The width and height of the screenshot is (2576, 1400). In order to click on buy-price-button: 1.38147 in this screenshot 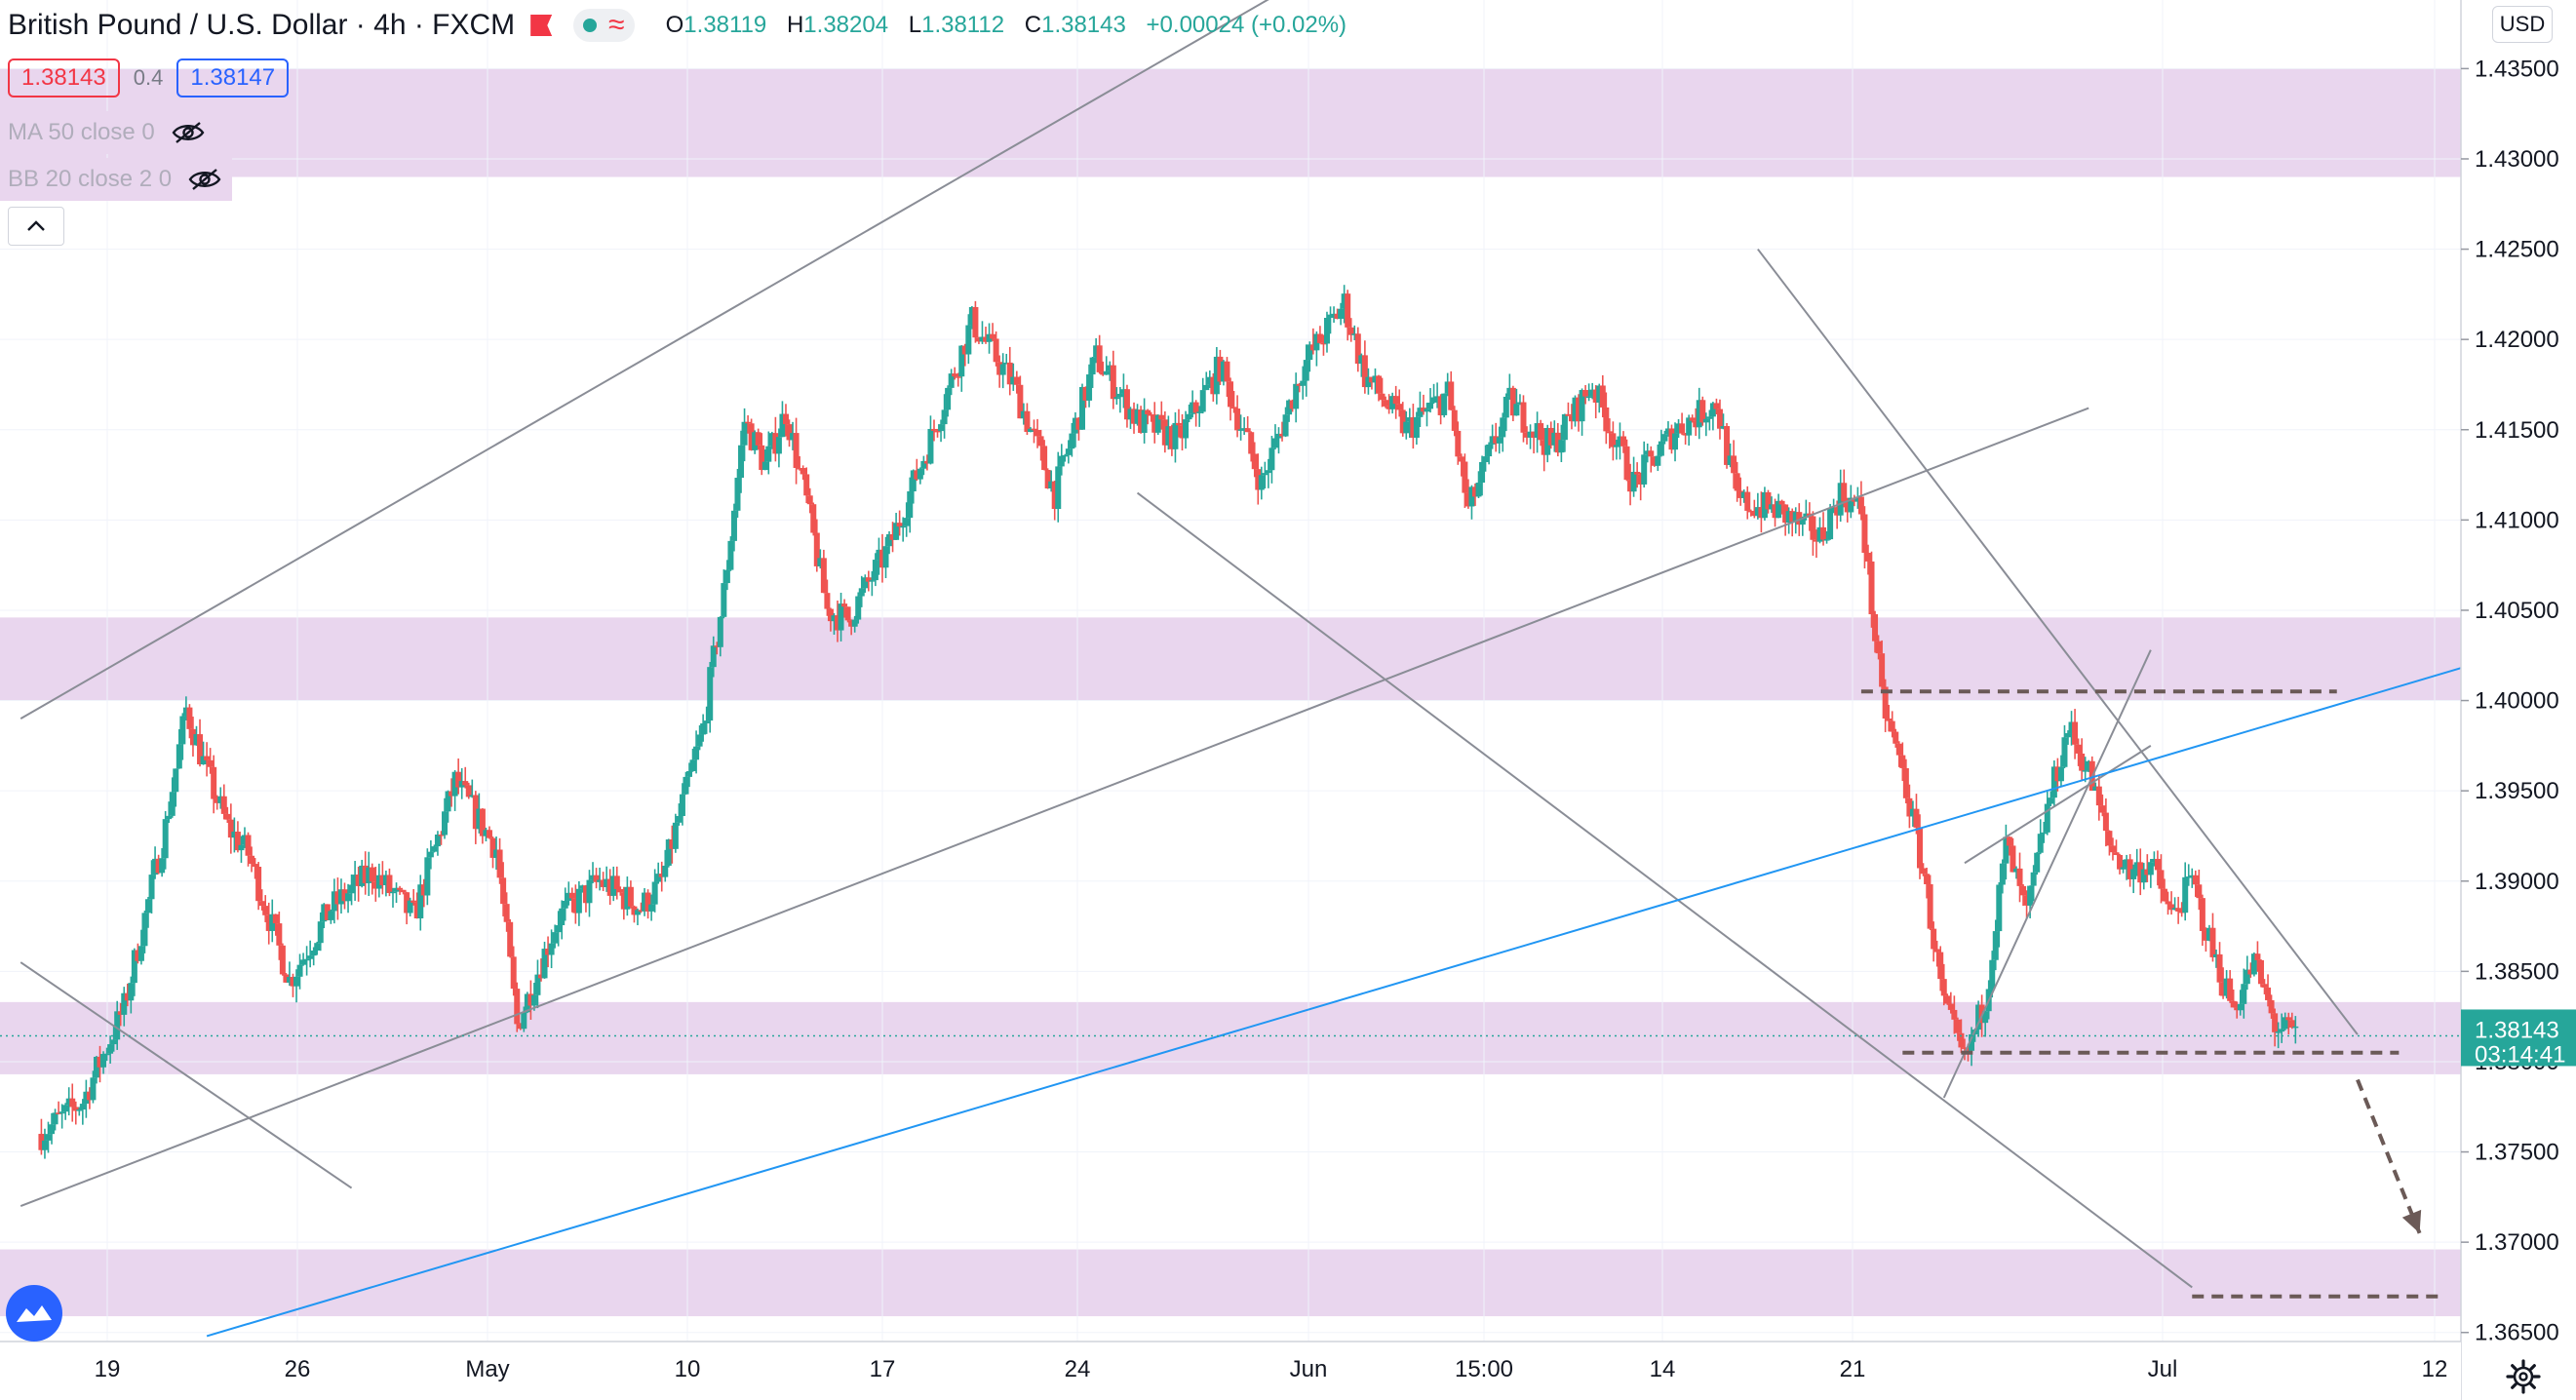, I will do `click(233, 78)`.